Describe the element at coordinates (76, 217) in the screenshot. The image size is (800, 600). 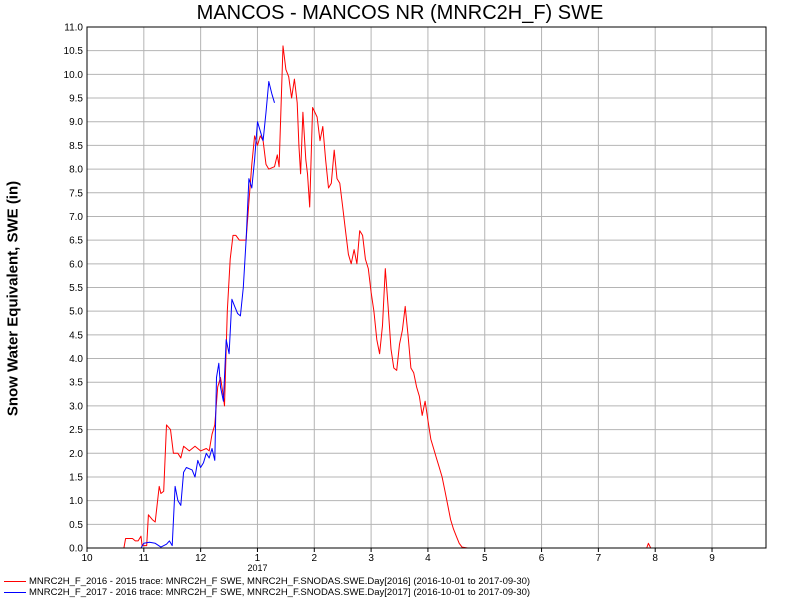
I see `y-tick-label: 7.0` at that location.